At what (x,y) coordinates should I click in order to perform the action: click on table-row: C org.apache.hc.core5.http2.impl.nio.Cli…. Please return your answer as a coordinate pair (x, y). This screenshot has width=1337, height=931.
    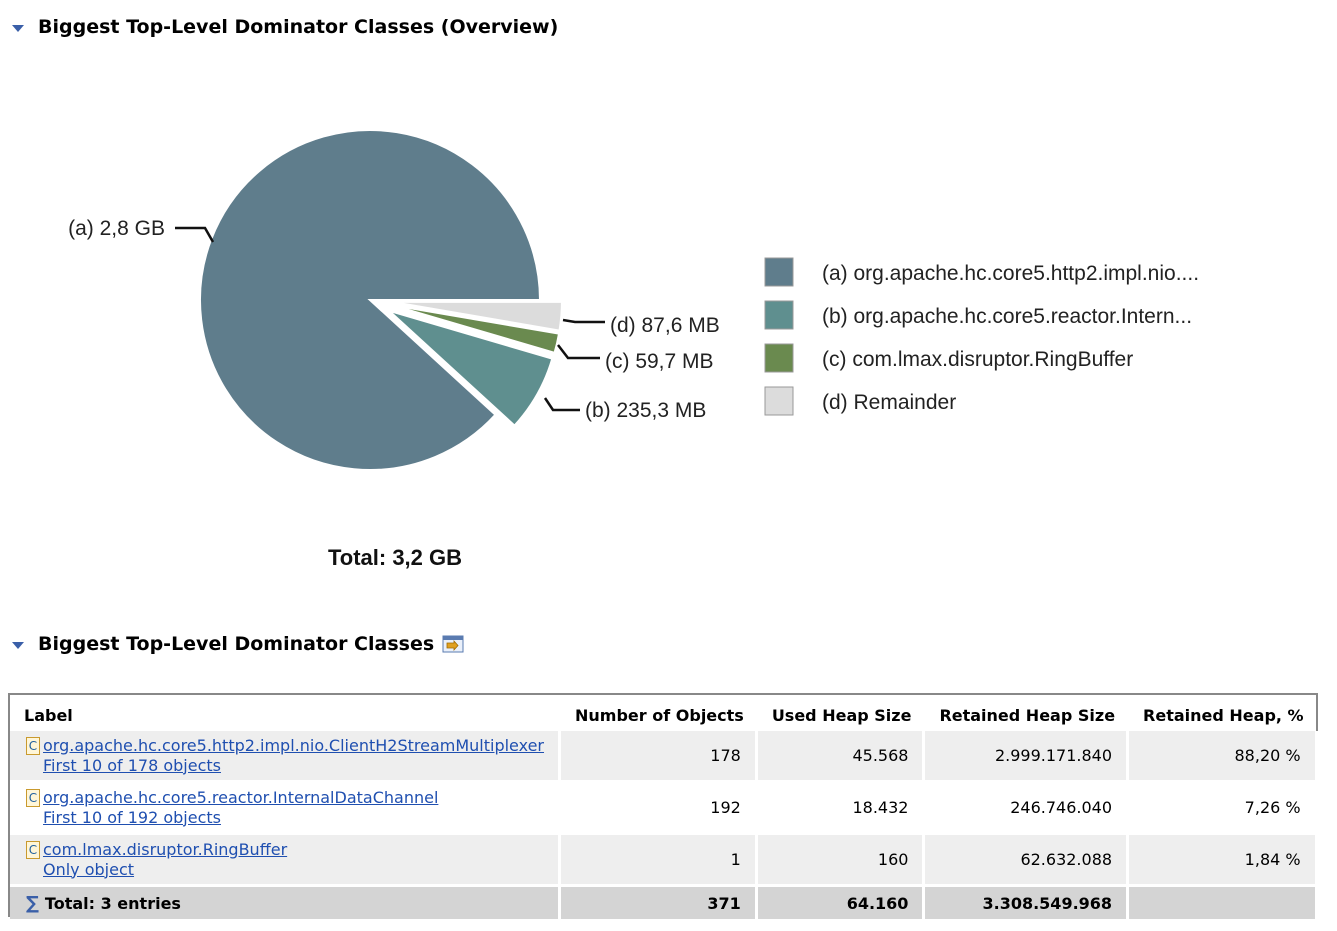
    Looking at the image, I should click on (664, 757).